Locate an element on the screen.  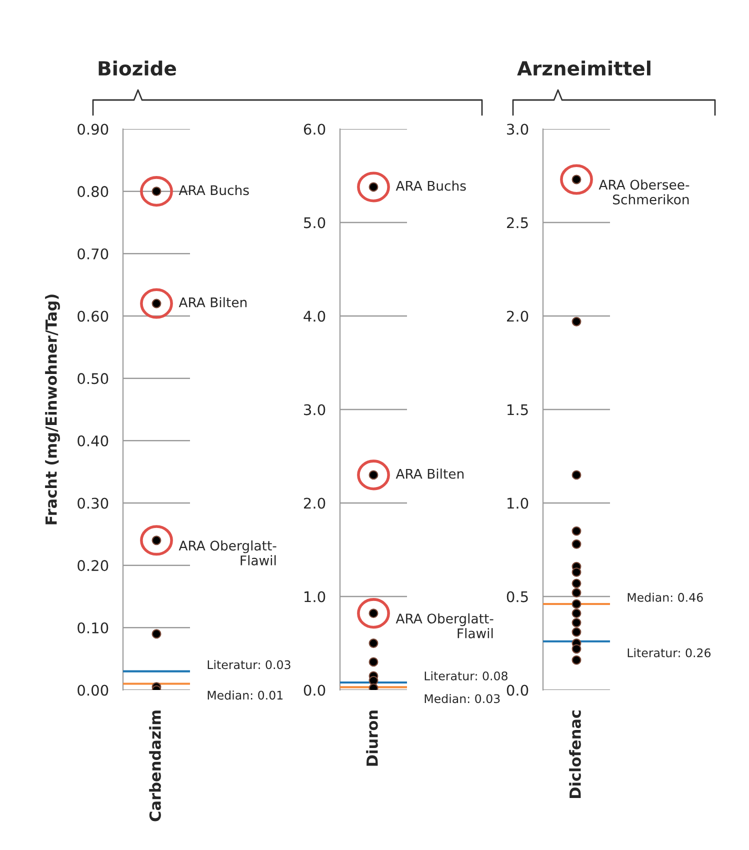
ref-line-label: Median: 0.03 is located at coordinates (462, 699).